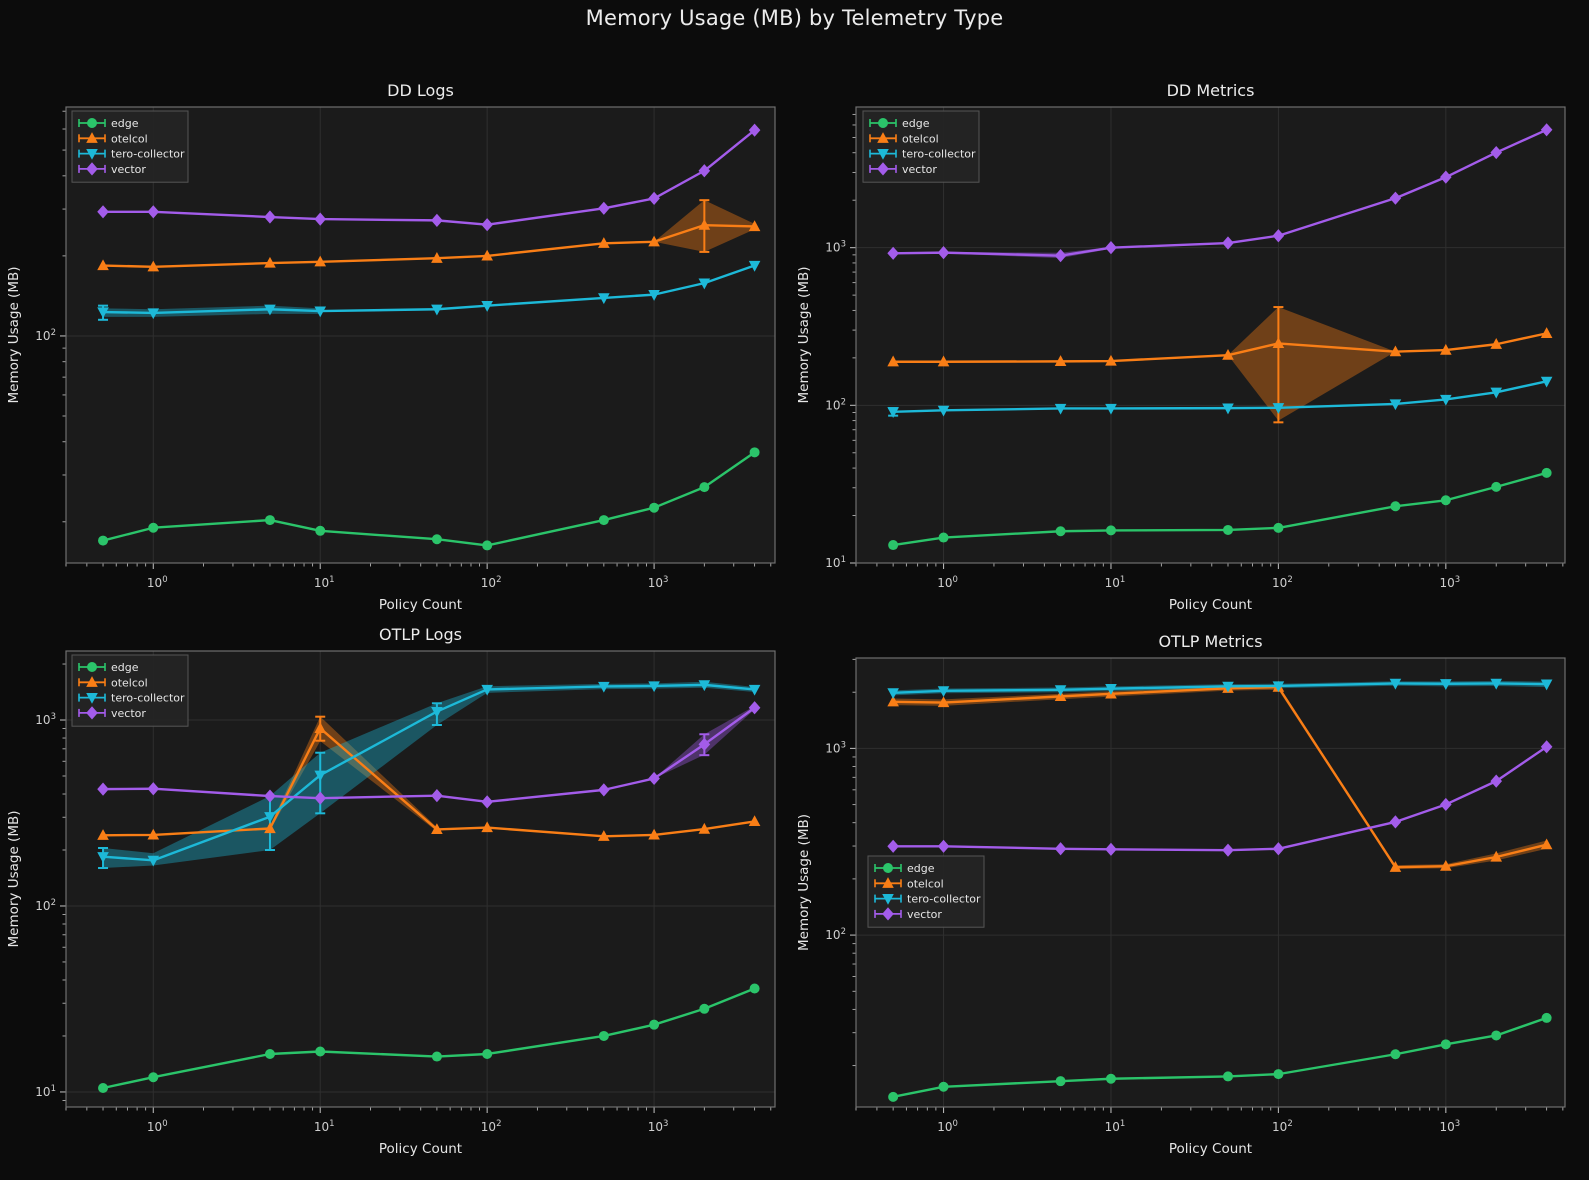  Describe the element at coordinates (420, 634) in the screenshot. I see `subplot-title: OTLP Logs` at that location.